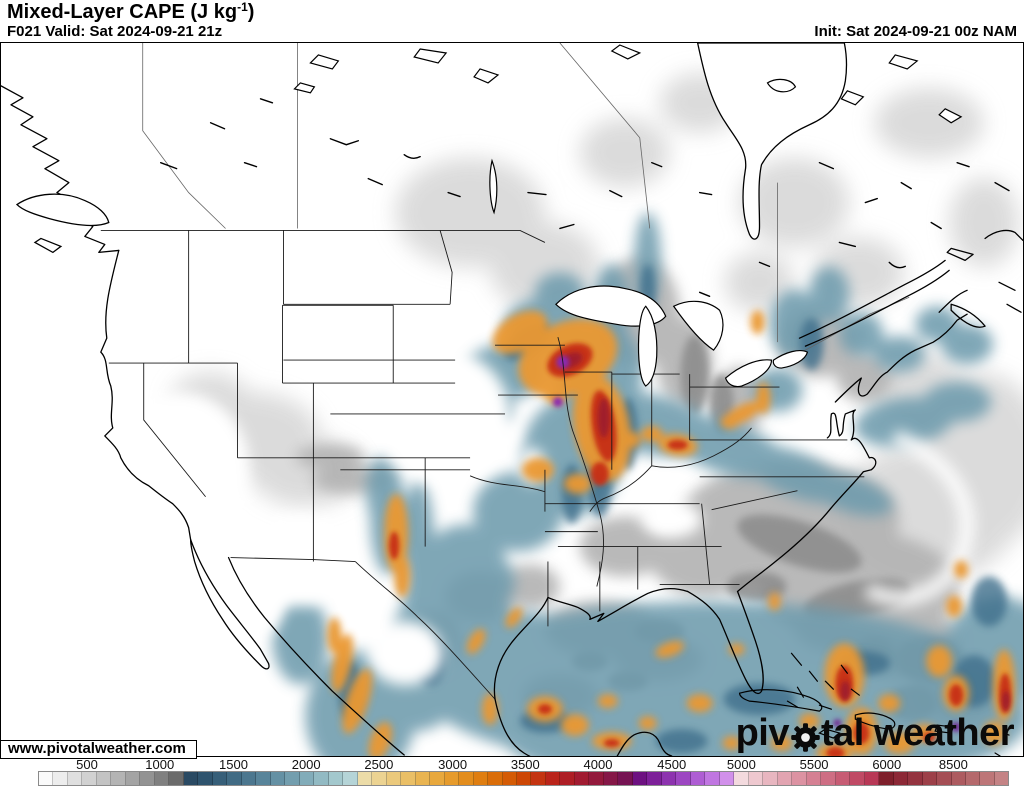  What do you see at coordinates (306, 764) in the screenshot?
I see `colorbar-tick-label: 2000` at bounding box center [306, 764].